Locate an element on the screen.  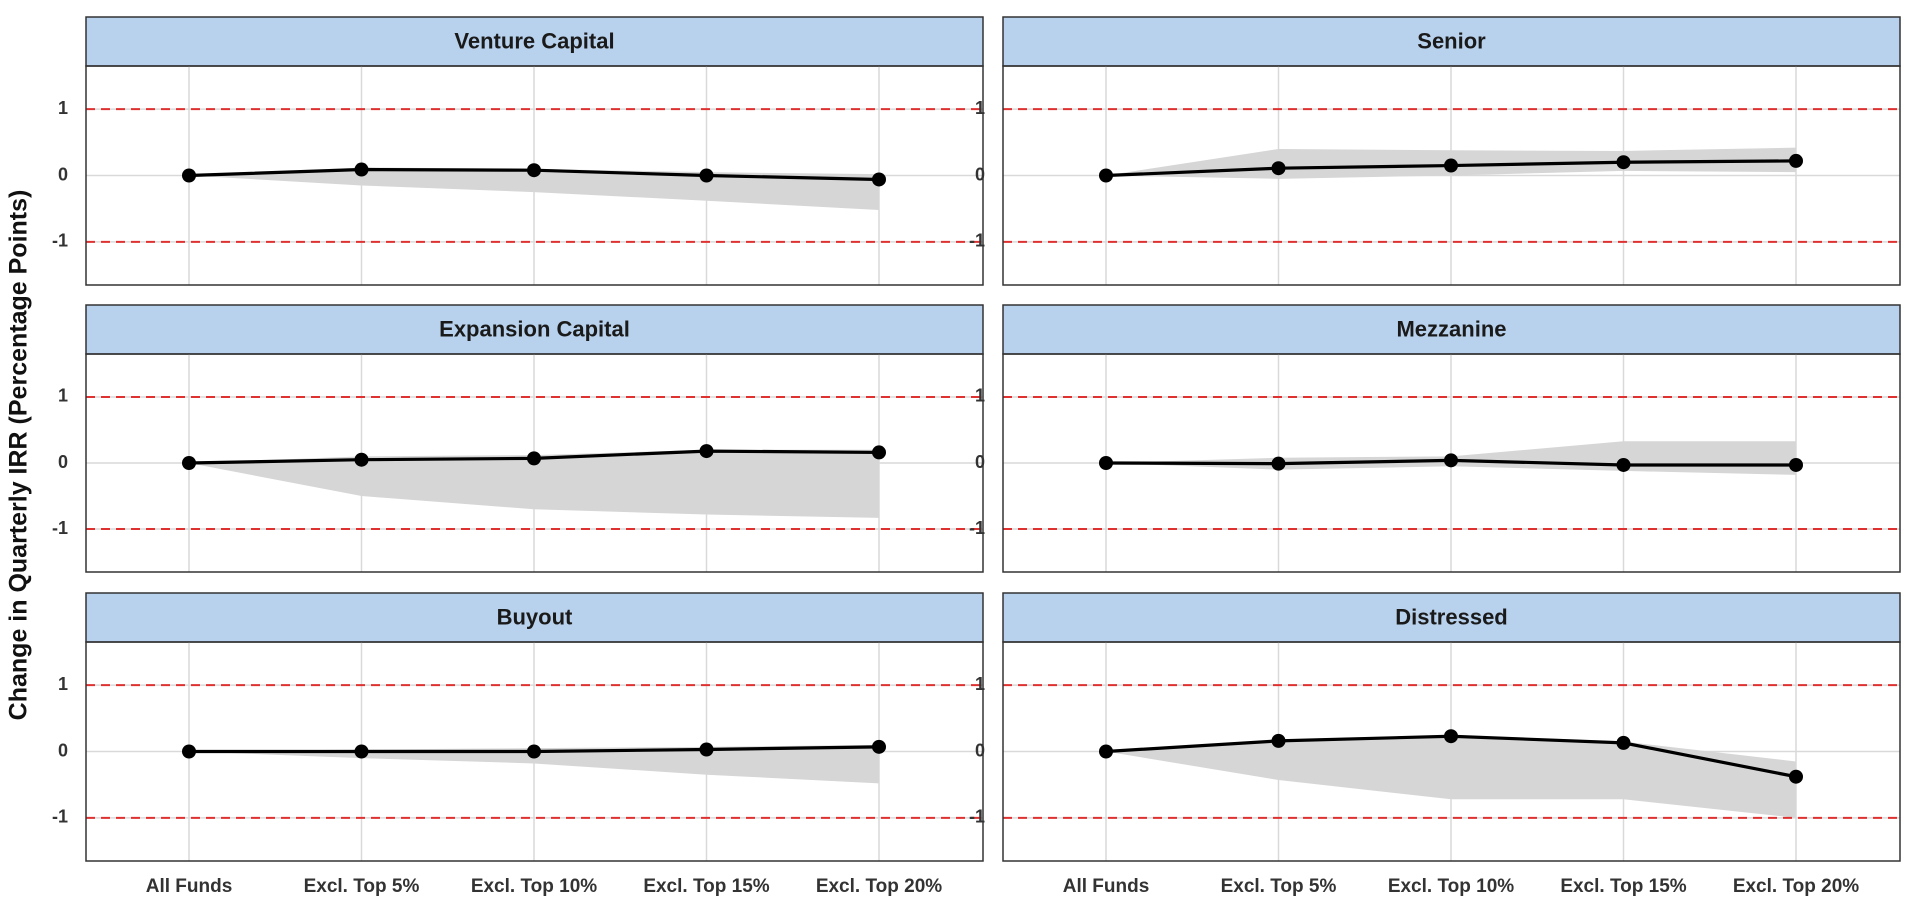
panel-title: Senior is located at coordinates (1451, 40).